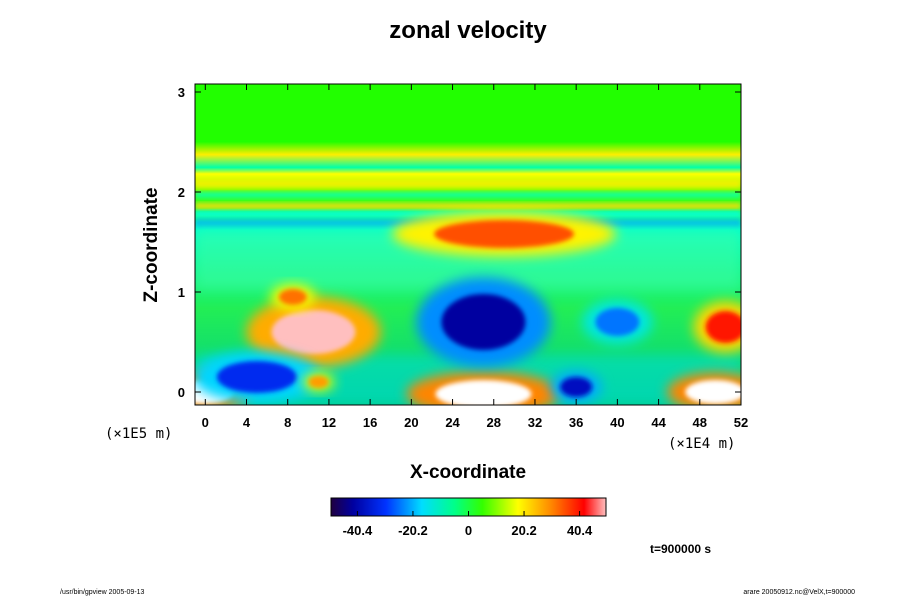 The width and height of the screenshot is (900, 600). What do you see at coordinates (247, 422) in the screenshot?
I see `x-tick-label: 4` at bounding box center [247, 422].